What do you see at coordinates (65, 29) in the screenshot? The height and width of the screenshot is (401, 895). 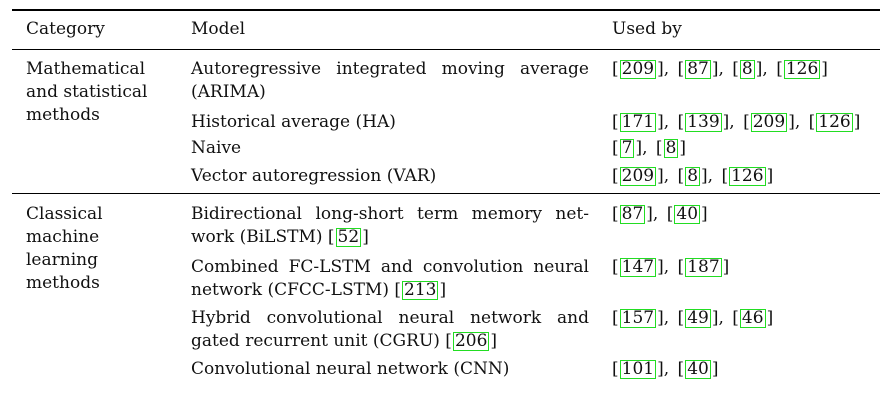 I see `header-category: Category` at bounding box center [65, 29].